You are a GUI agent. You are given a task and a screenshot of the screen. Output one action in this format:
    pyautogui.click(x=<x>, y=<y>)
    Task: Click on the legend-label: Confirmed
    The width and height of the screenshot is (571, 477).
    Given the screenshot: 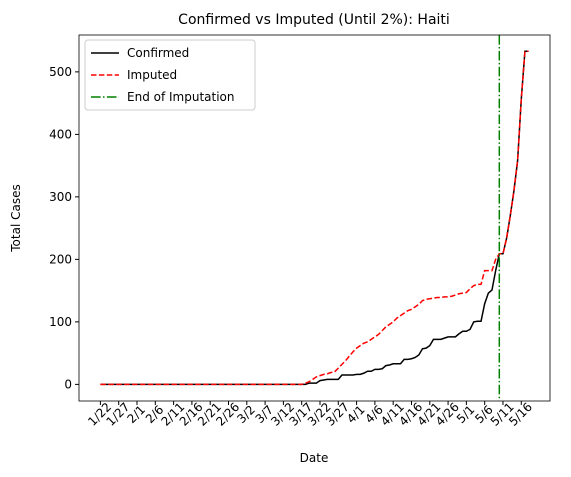 What is the action you would take?
    pyautogui.click(x=158, y=53)
    